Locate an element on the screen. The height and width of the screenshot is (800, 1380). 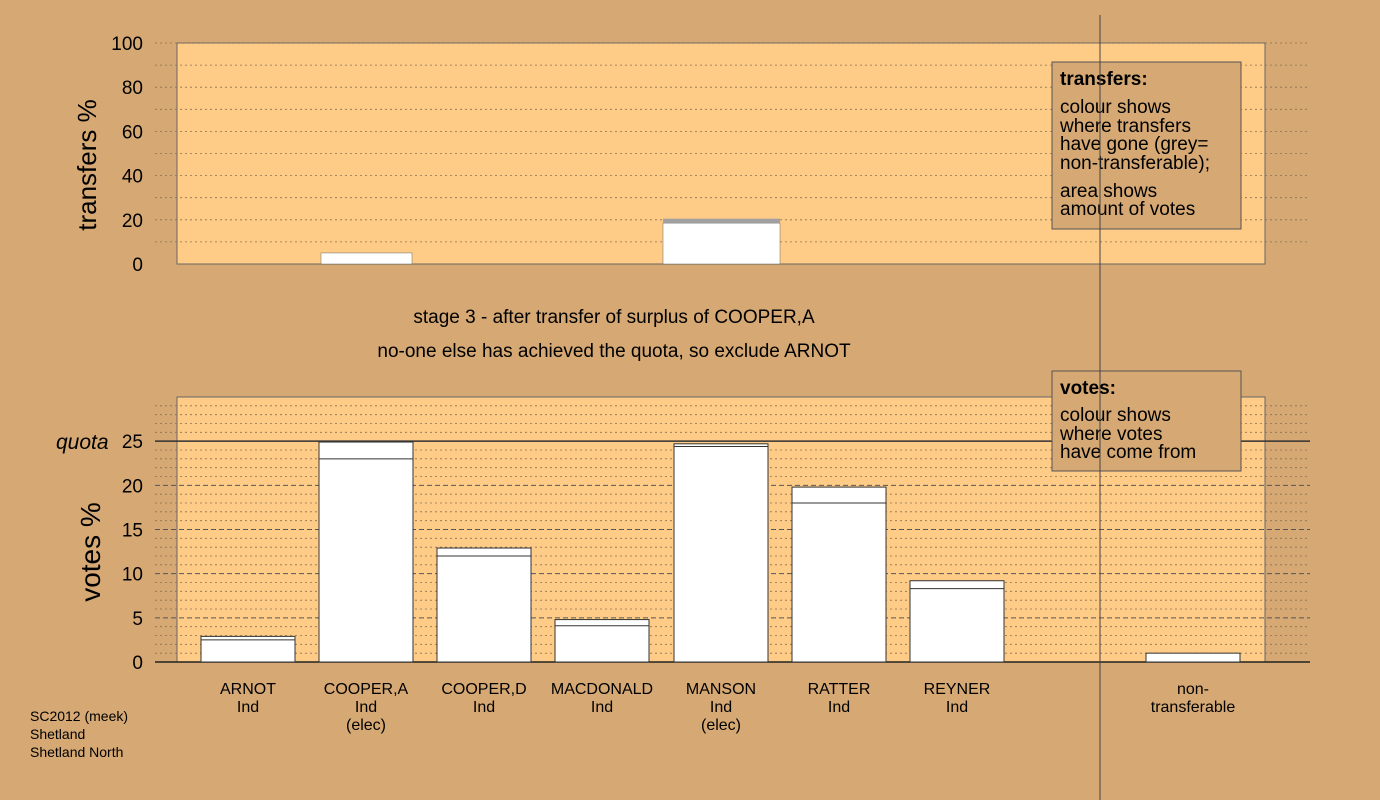
y-tick-label: 100 is located at coordinates (127, 44).